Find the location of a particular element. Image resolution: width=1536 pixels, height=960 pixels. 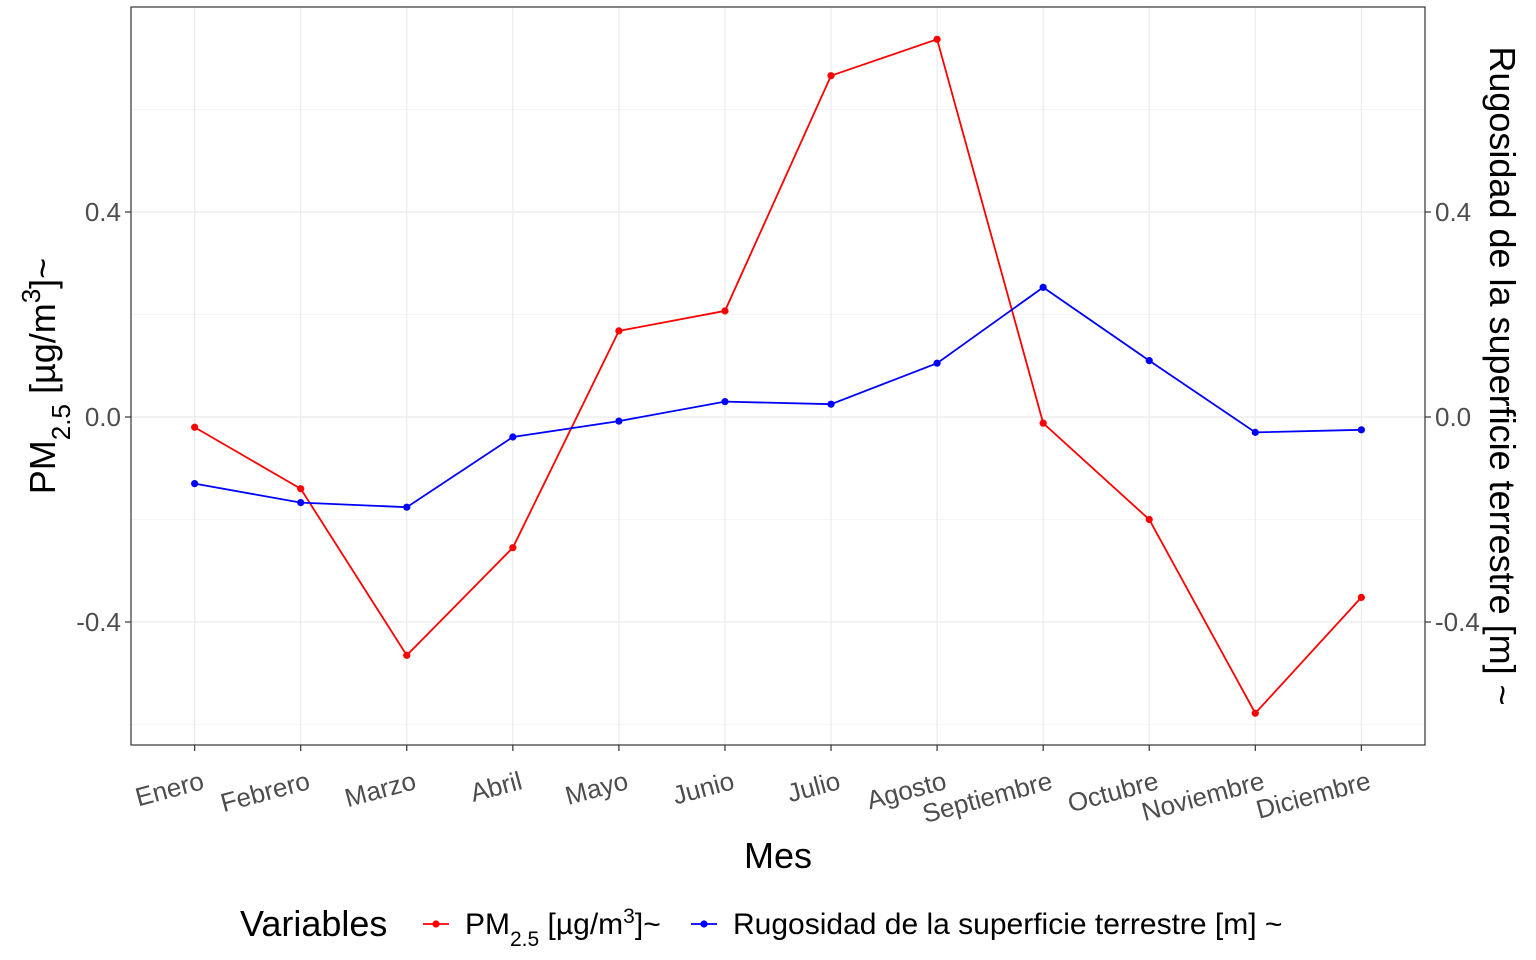

y-axis-title-superscript: 3 is located at coordinates (31, 296).